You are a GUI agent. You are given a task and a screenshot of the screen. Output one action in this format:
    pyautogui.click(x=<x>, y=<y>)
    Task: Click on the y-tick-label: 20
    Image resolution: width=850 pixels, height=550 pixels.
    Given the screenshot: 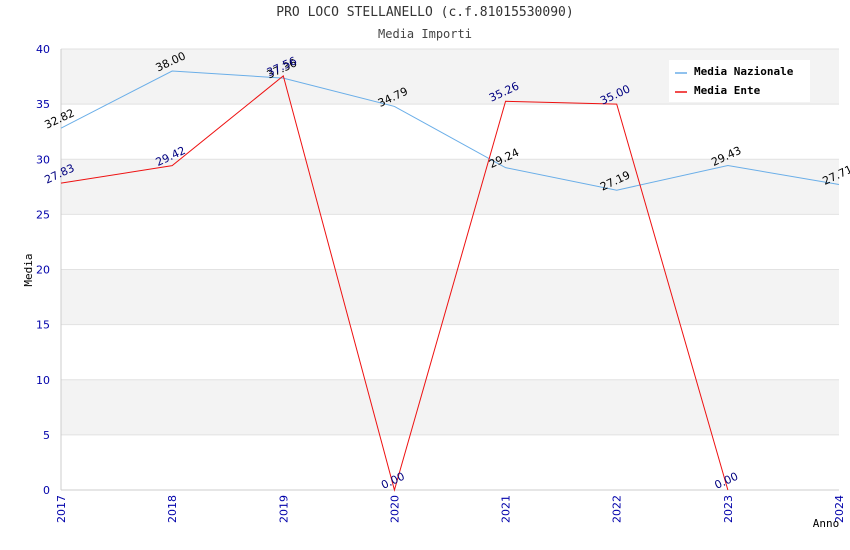 What is the action you would take?
    pyautogui.click(x=43, y=270)
    